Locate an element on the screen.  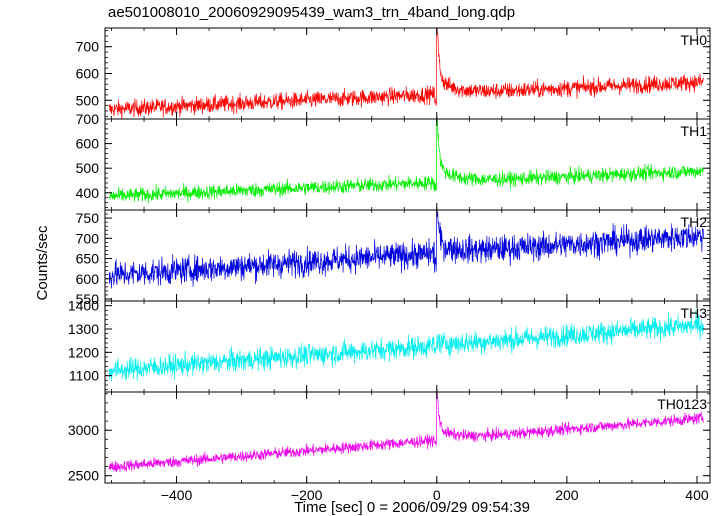
panel-label: TH0 is located at coordinates (694, 40).